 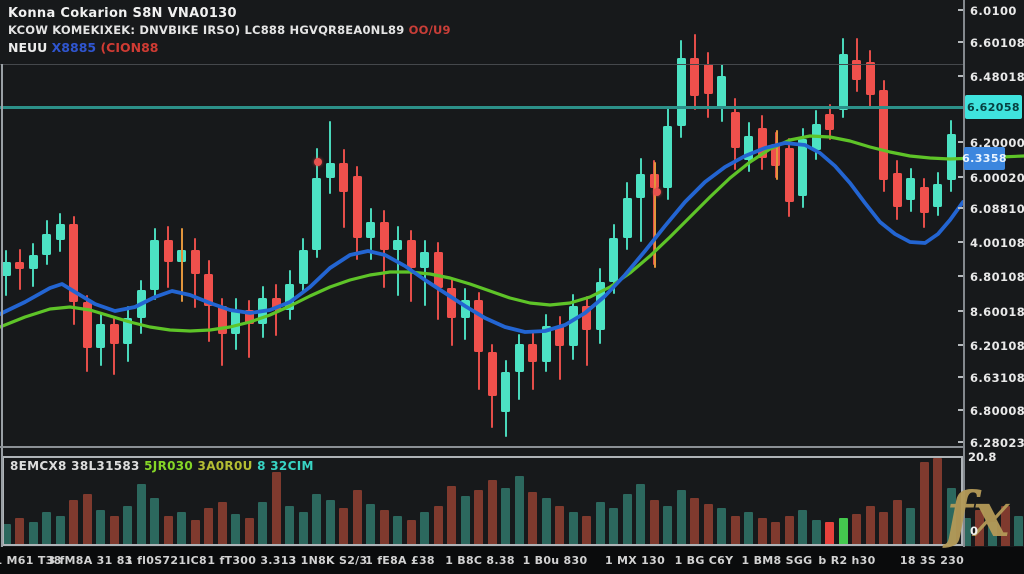 What do you see at coordinates (166, 560) in the screenshot?
I see `time-axis-label: 1 fl0S721IC8` at bounding box center [166, 560].